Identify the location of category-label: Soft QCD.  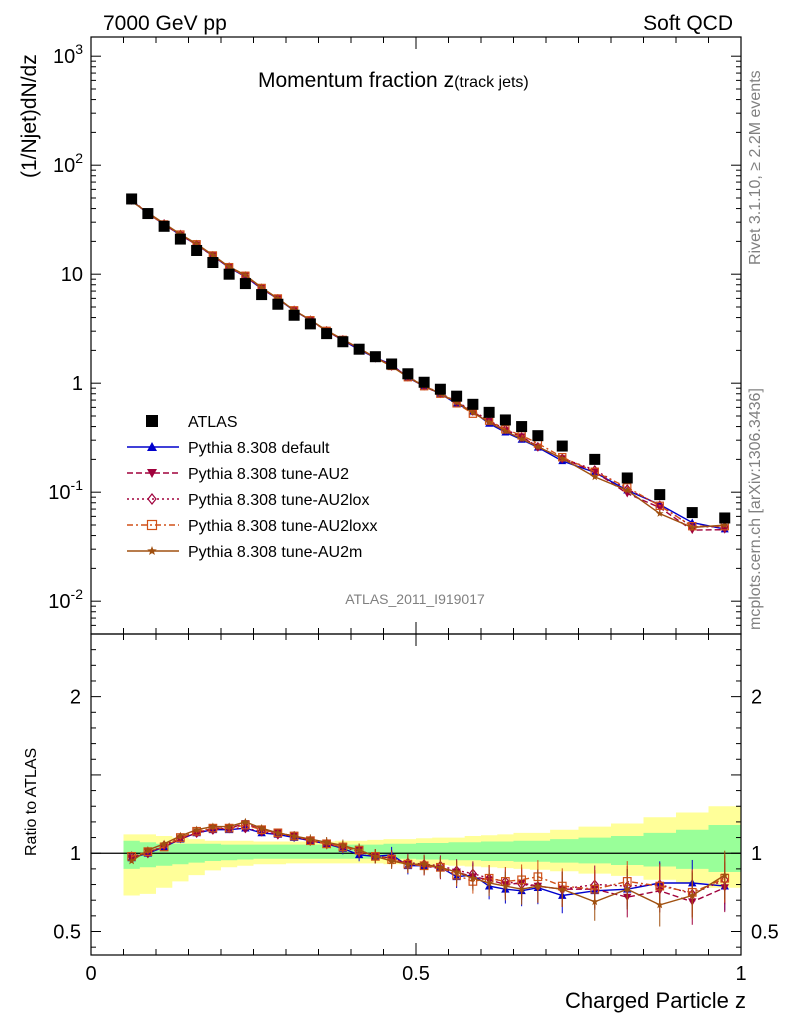
(688, 23).